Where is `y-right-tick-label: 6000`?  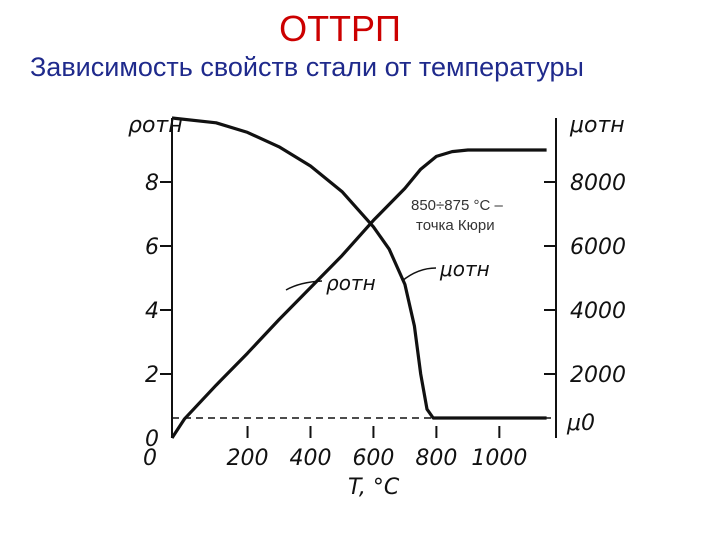
y-right-tick-label: 6000 is located at coordinates (598, 247).